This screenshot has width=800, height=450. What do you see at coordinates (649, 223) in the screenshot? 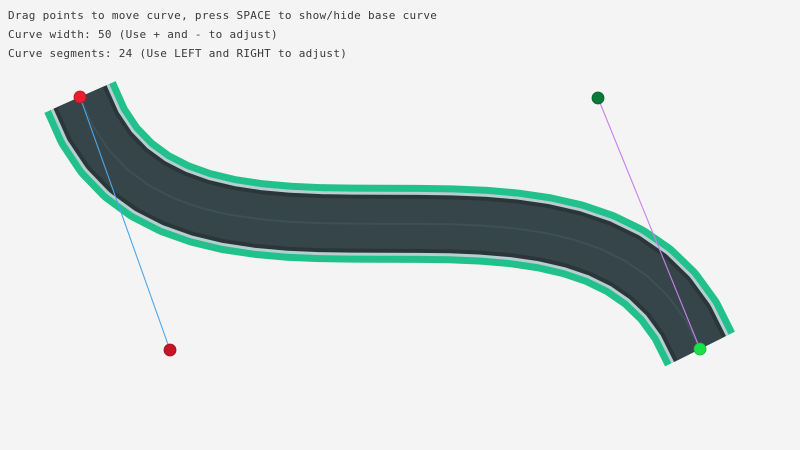
I see `end-control-handle-line` at bounding box center [649, 223].